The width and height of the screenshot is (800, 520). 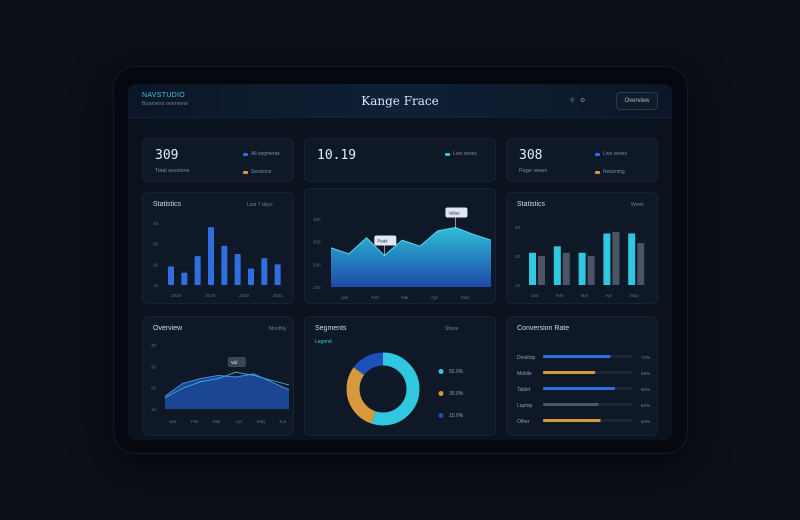 I want to click on row-value: 80%, so click(x=645, y=389).